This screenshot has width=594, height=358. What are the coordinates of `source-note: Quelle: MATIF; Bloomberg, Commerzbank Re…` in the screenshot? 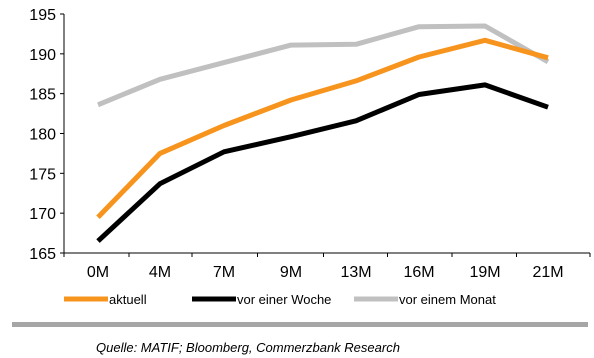 It's located at (248, 347).